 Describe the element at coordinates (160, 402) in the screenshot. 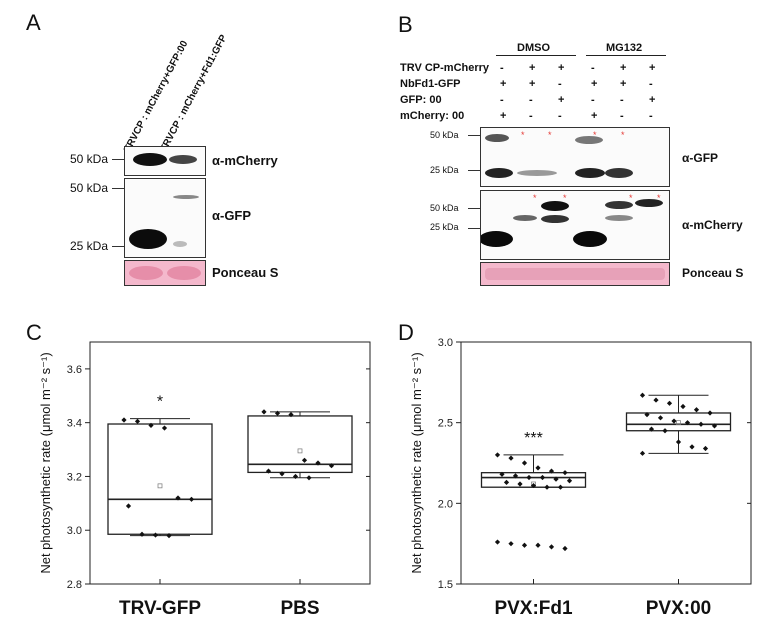

I see `significance-marker: *` at that location.